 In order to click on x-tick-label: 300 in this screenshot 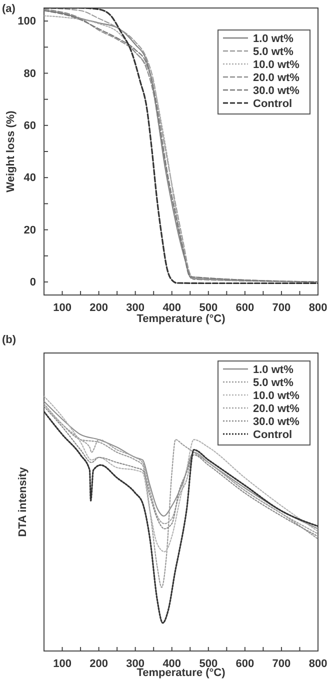, I will do `click(135, 308)`.